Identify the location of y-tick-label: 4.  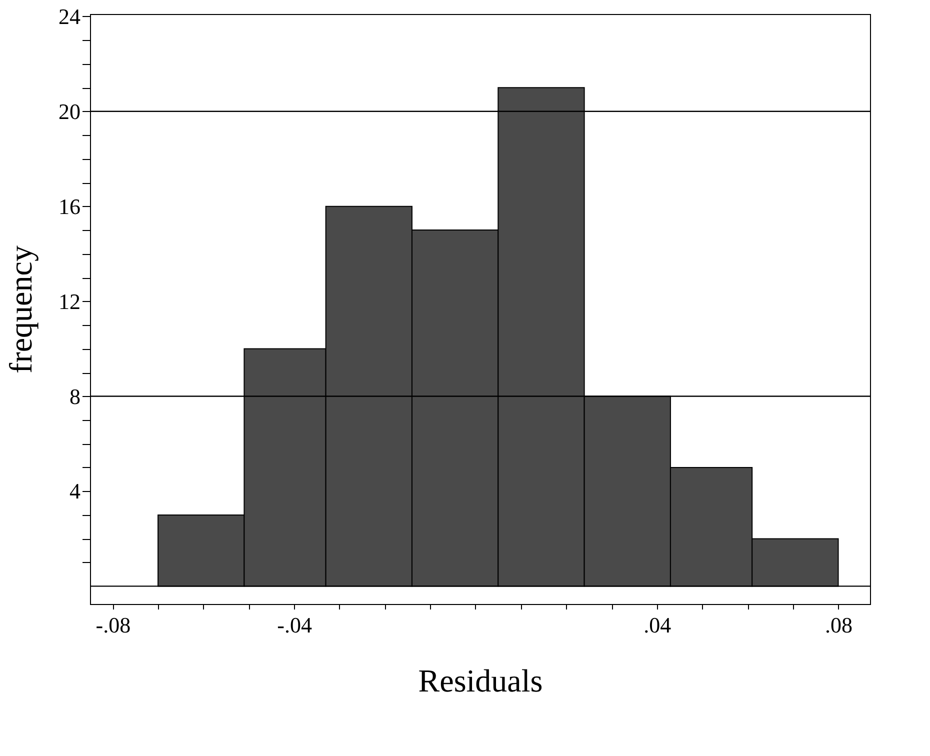
(75, 491).